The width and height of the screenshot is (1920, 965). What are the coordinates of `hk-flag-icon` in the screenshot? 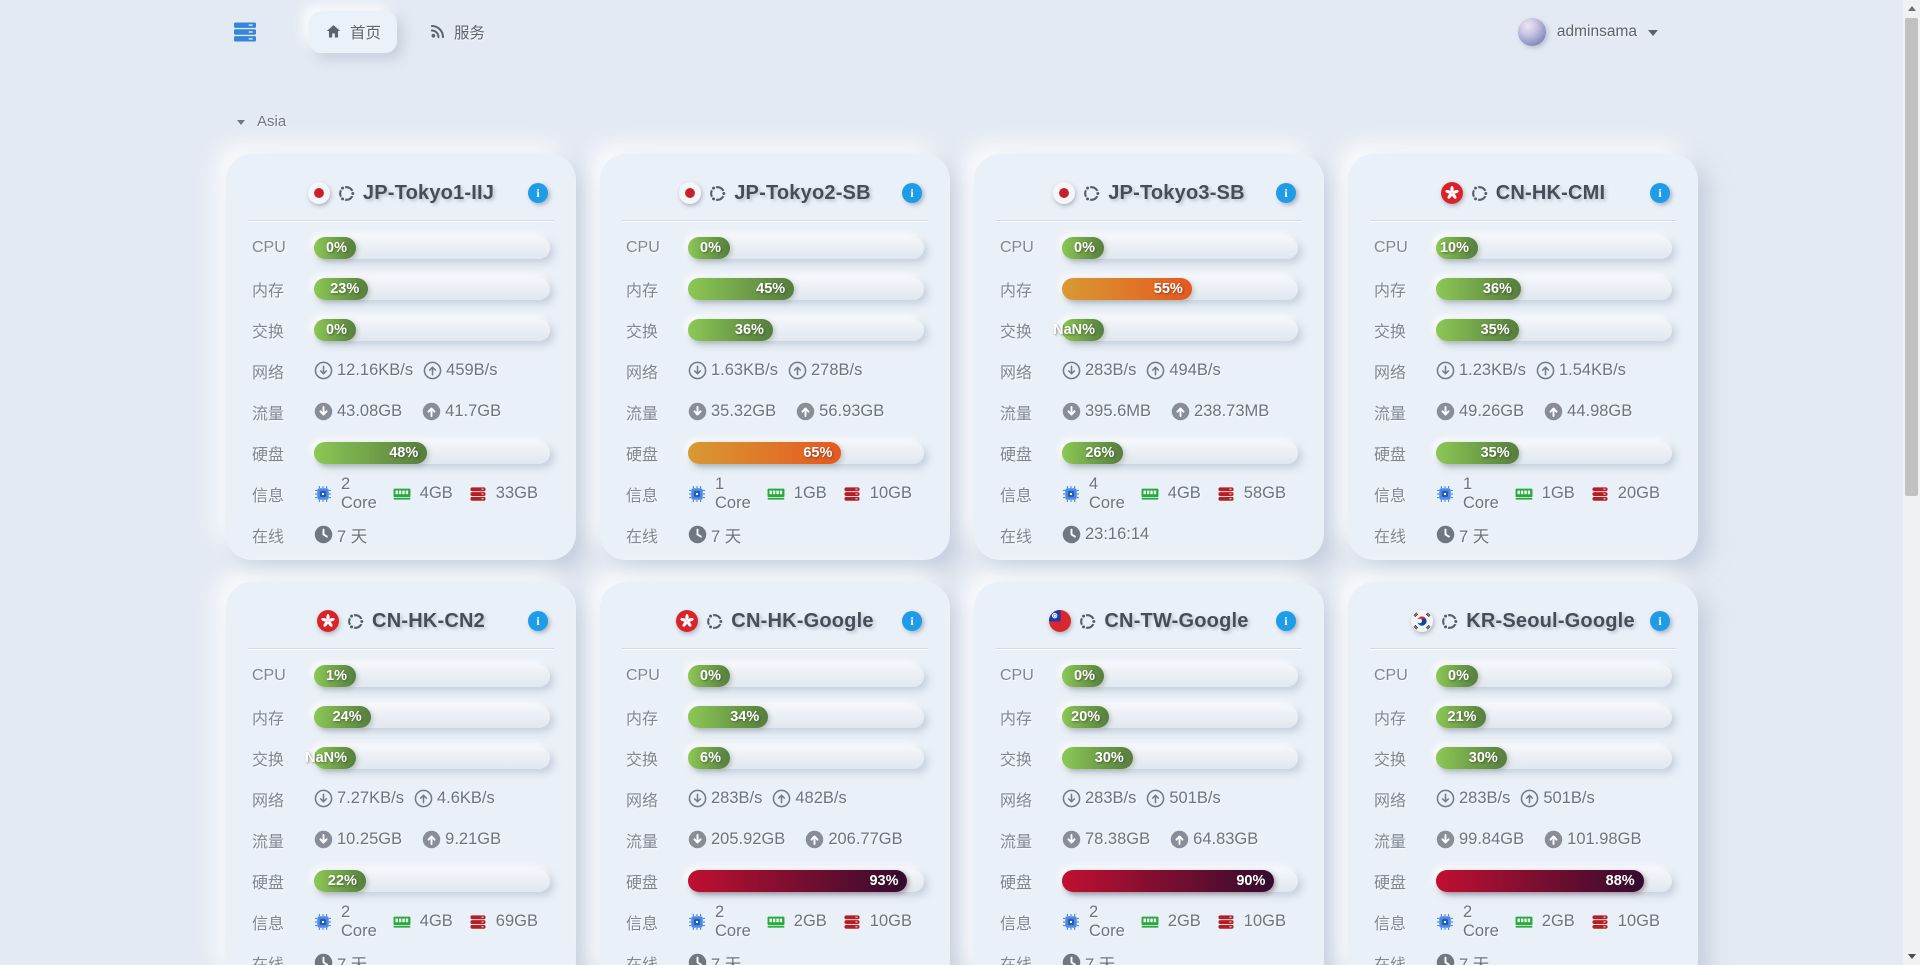 It's located at (328, 621).